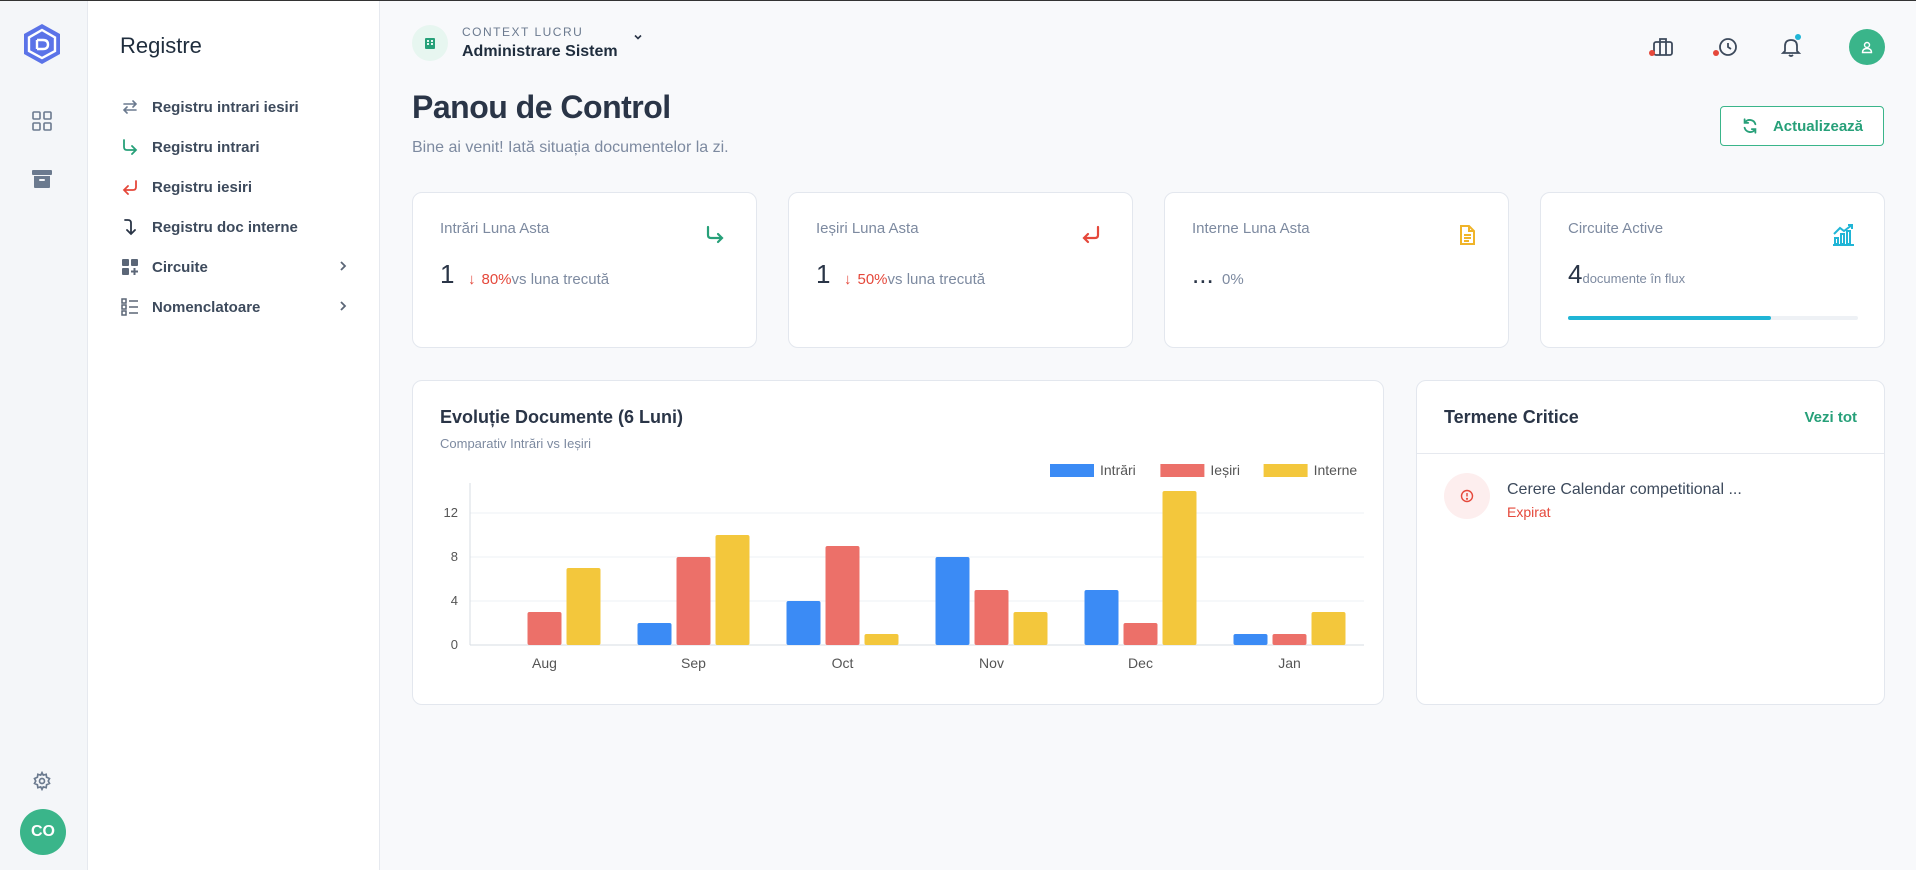 The image size is (1916, 870). I want to click on chart-up-icon, so click(1843, 235).